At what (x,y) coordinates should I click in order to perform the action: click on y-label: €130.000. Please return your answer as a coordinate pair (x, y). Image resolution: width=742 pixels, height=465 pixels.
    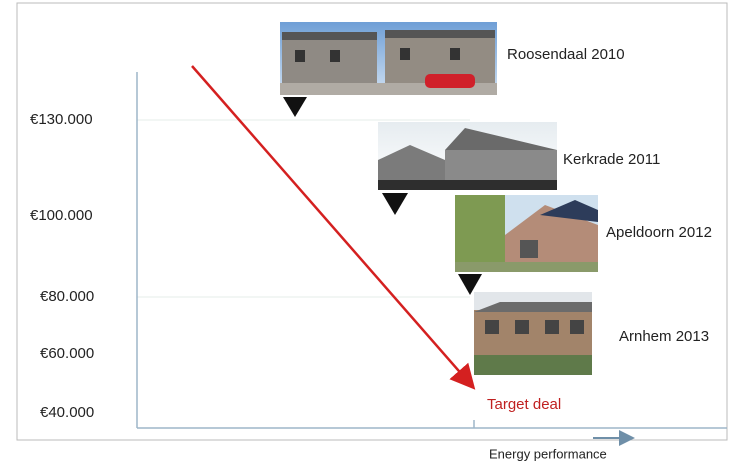
    Looking at the image, I should click on (61, 119).